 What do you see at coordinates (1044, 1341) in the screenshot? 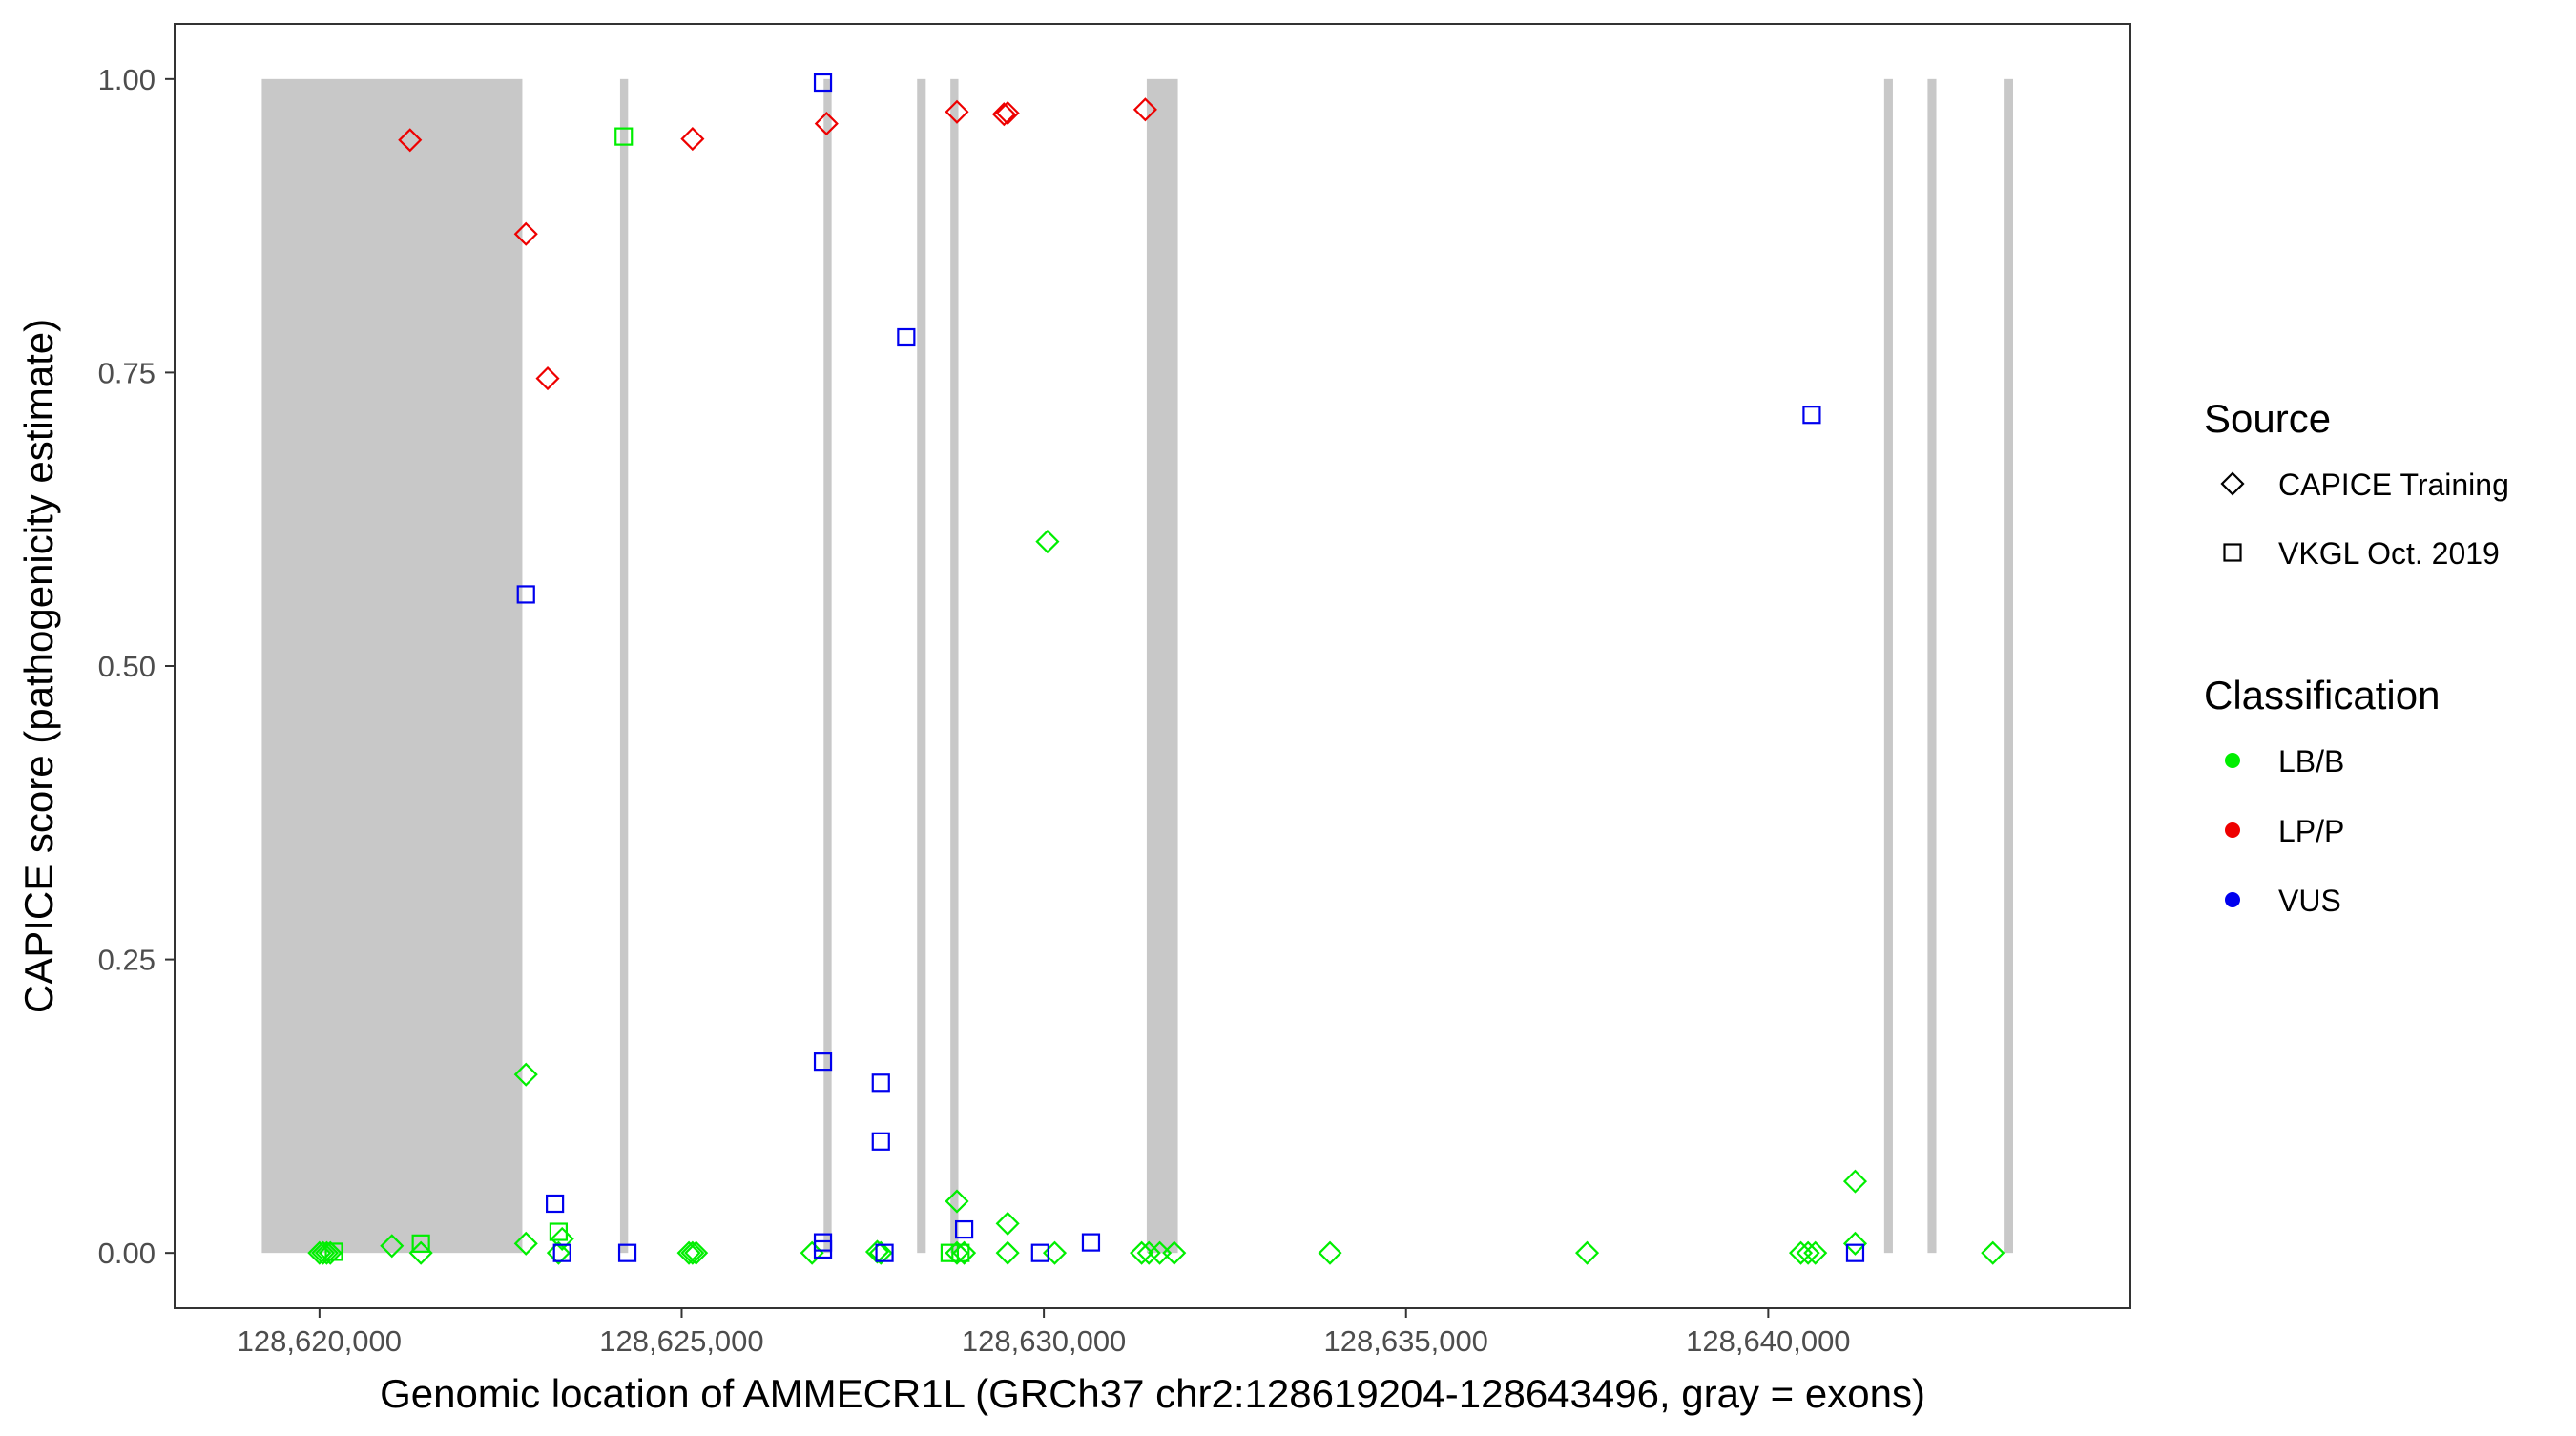
I see `x-tick-label: 128,630,000` at bounding box center [1044, 1341].